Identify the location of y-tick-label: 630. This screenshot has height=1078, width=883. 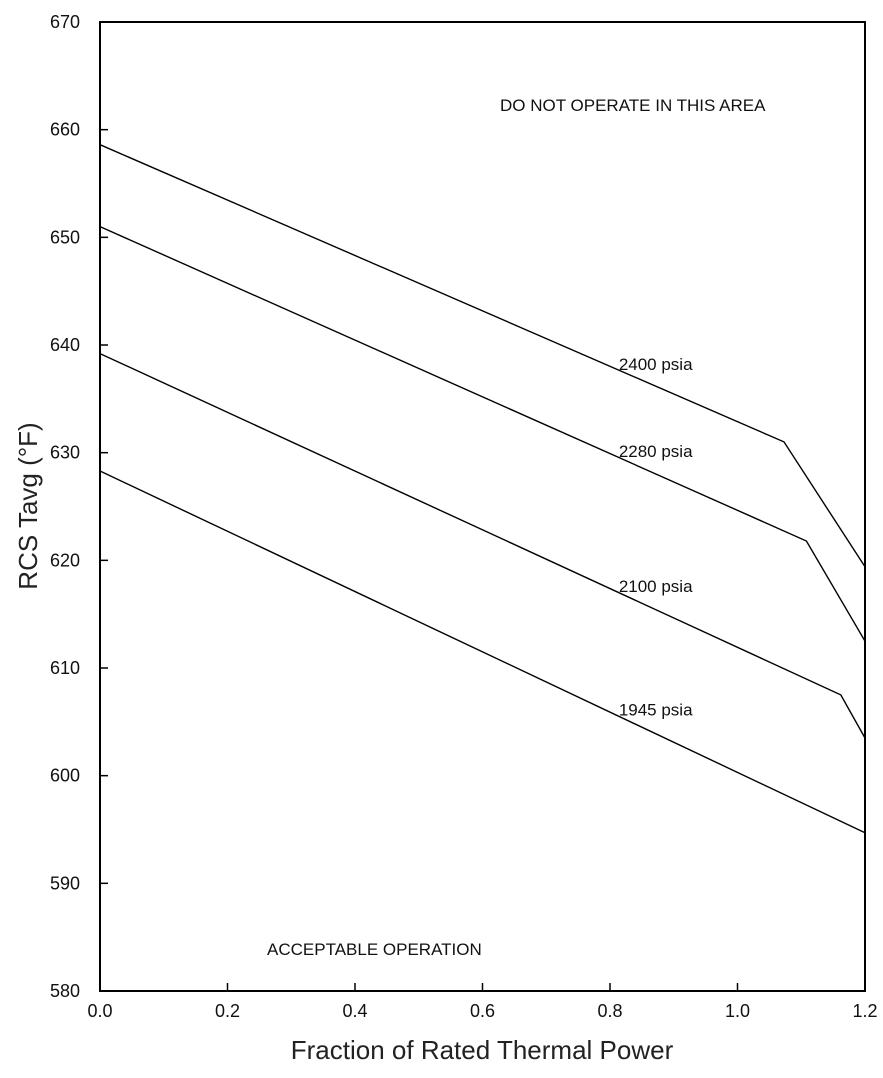
(65, 453).